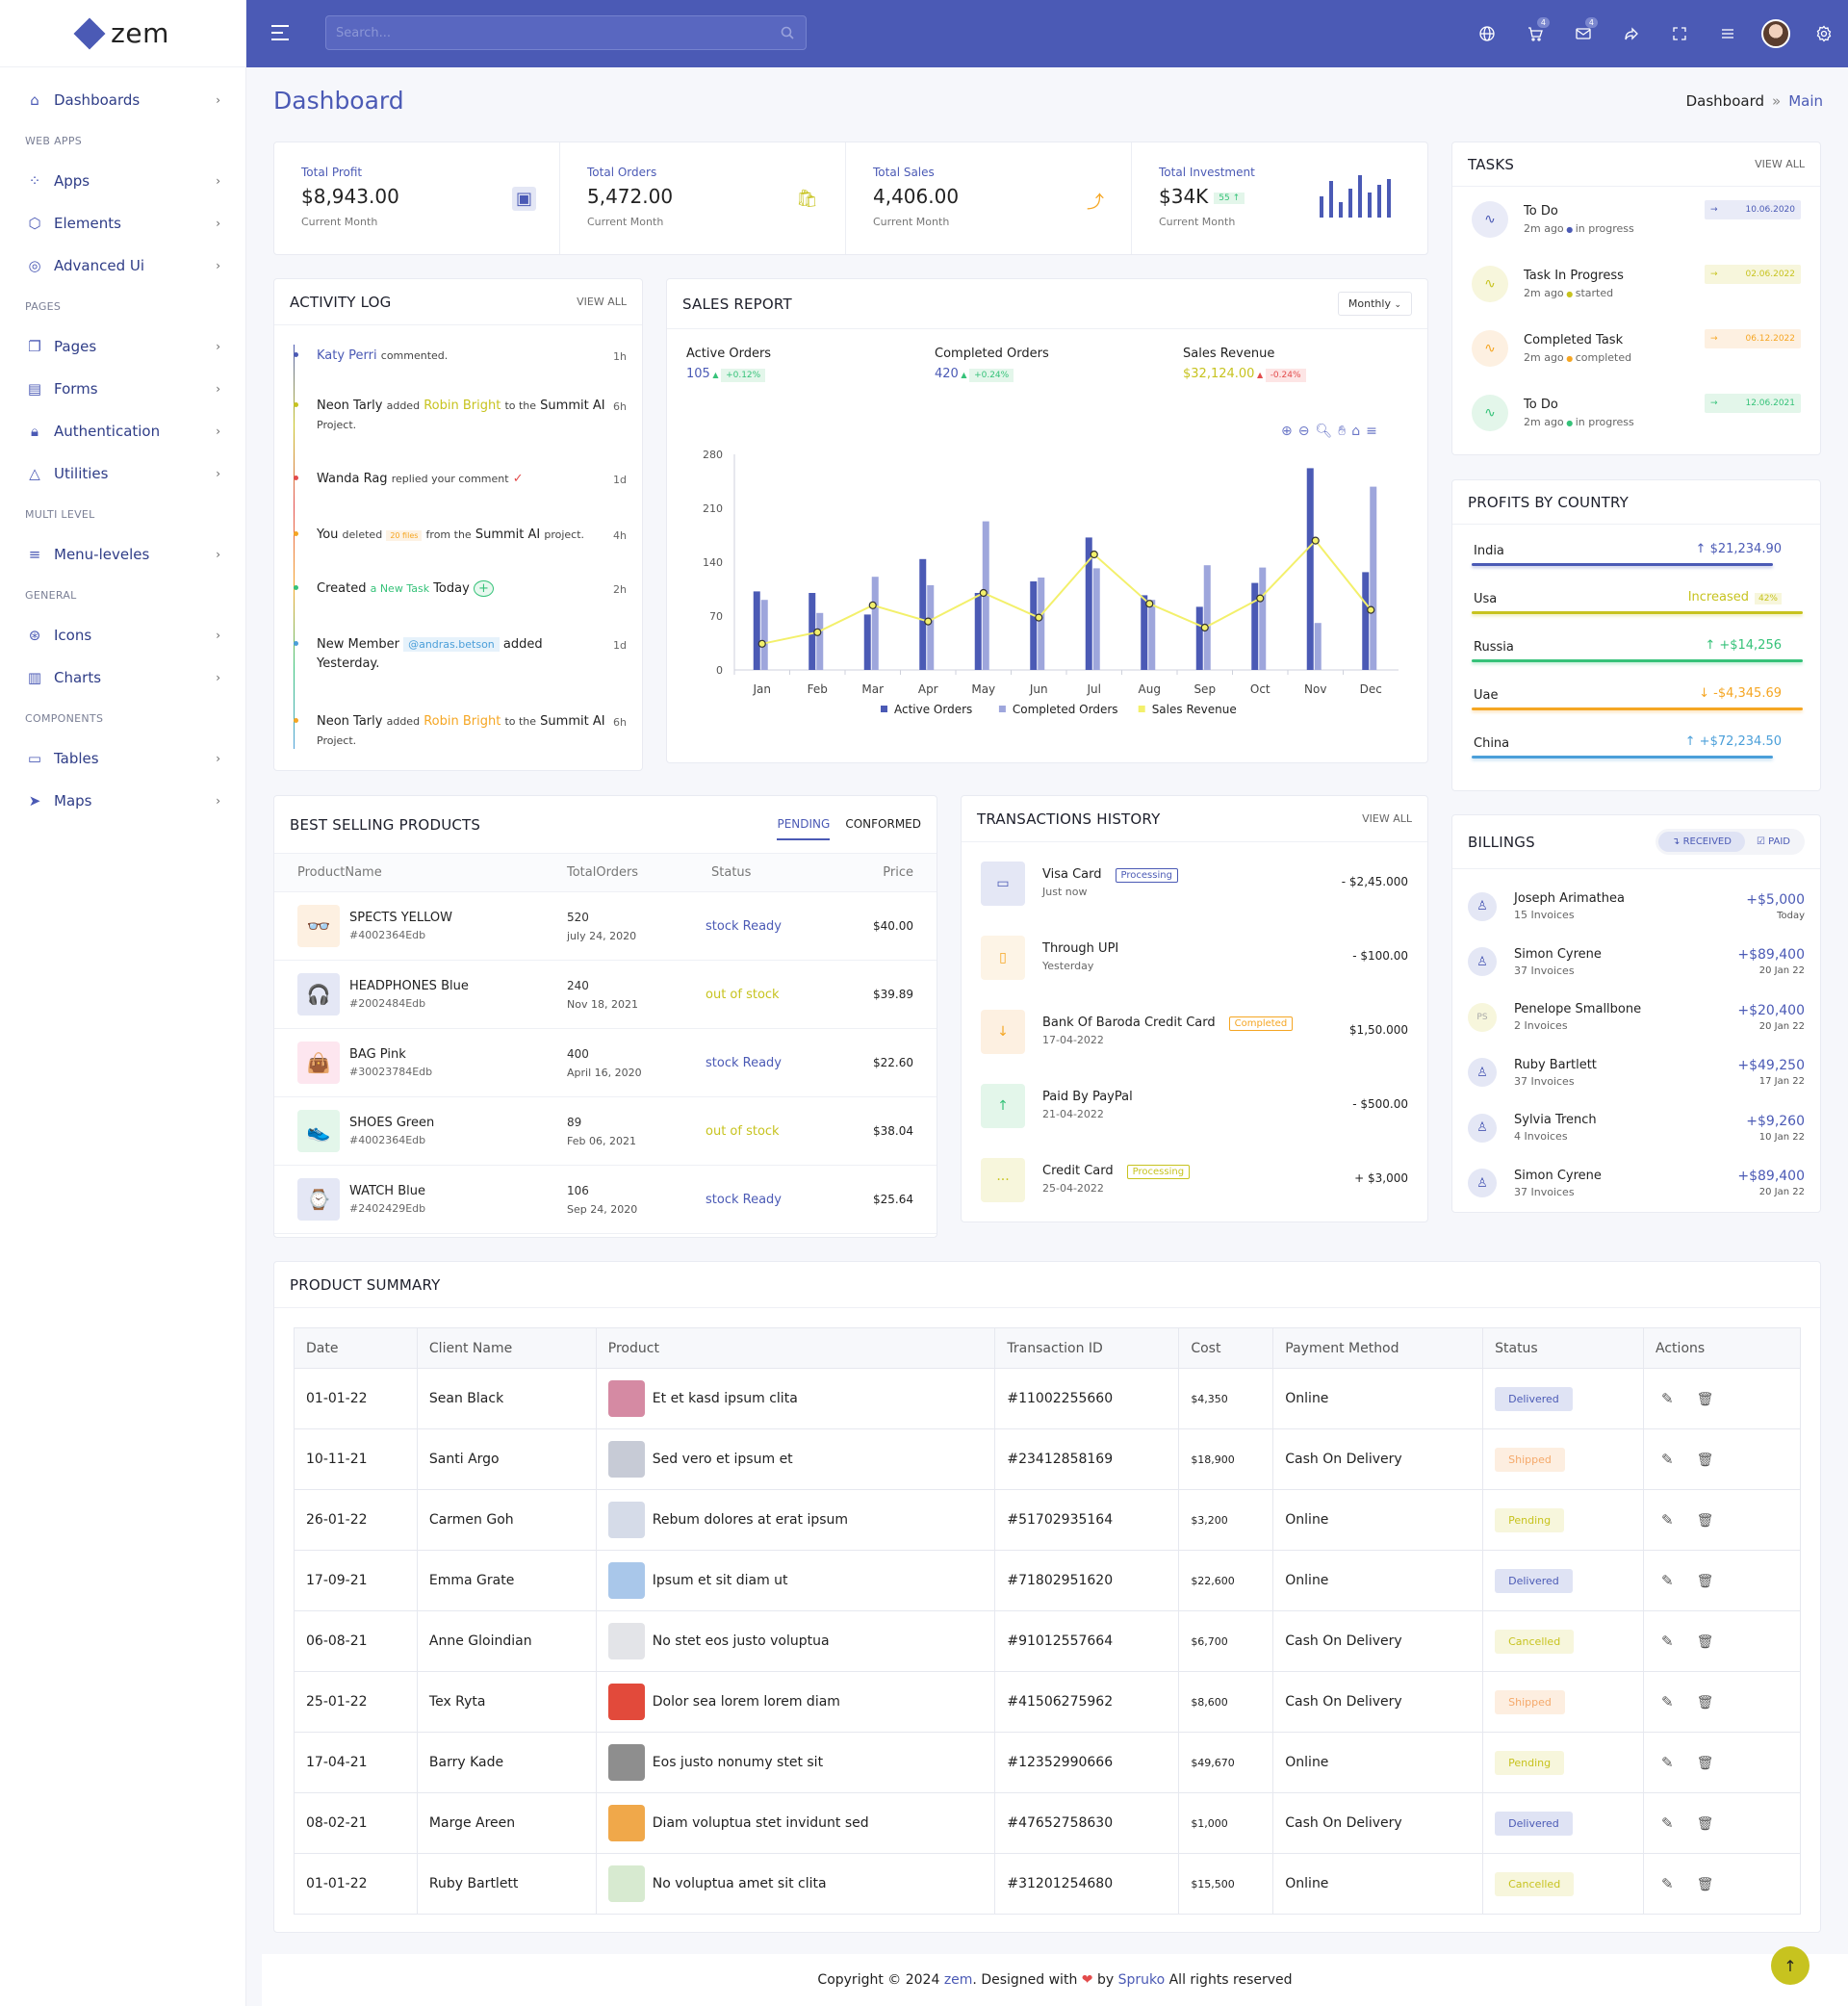 The width and height of the screenshot is (1848, 2006). I want to click on sidebar-item-authentication: 🔒︎ Authentication ›, so click(122, 431).